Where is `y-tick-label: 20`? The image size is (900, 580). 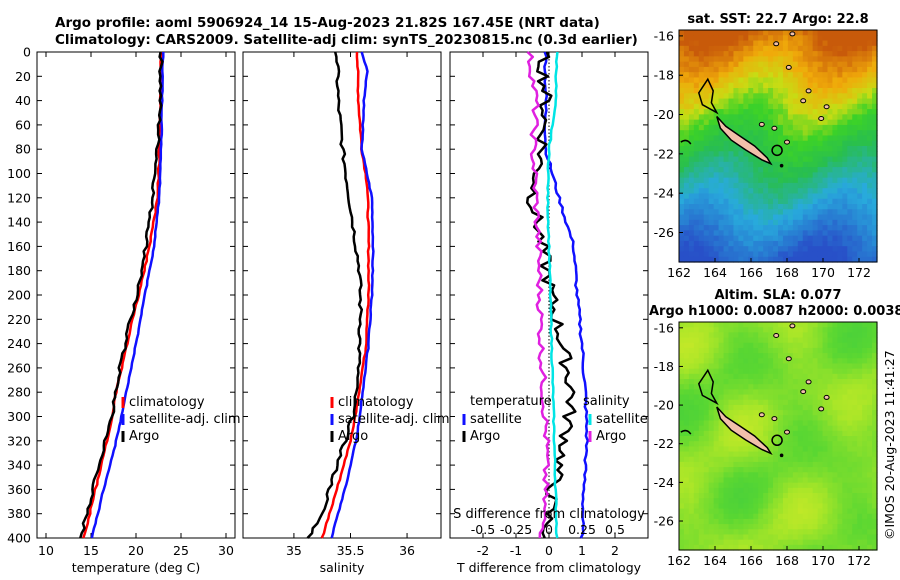 y-tick-label: 20 is located at coordinates (23, 76).